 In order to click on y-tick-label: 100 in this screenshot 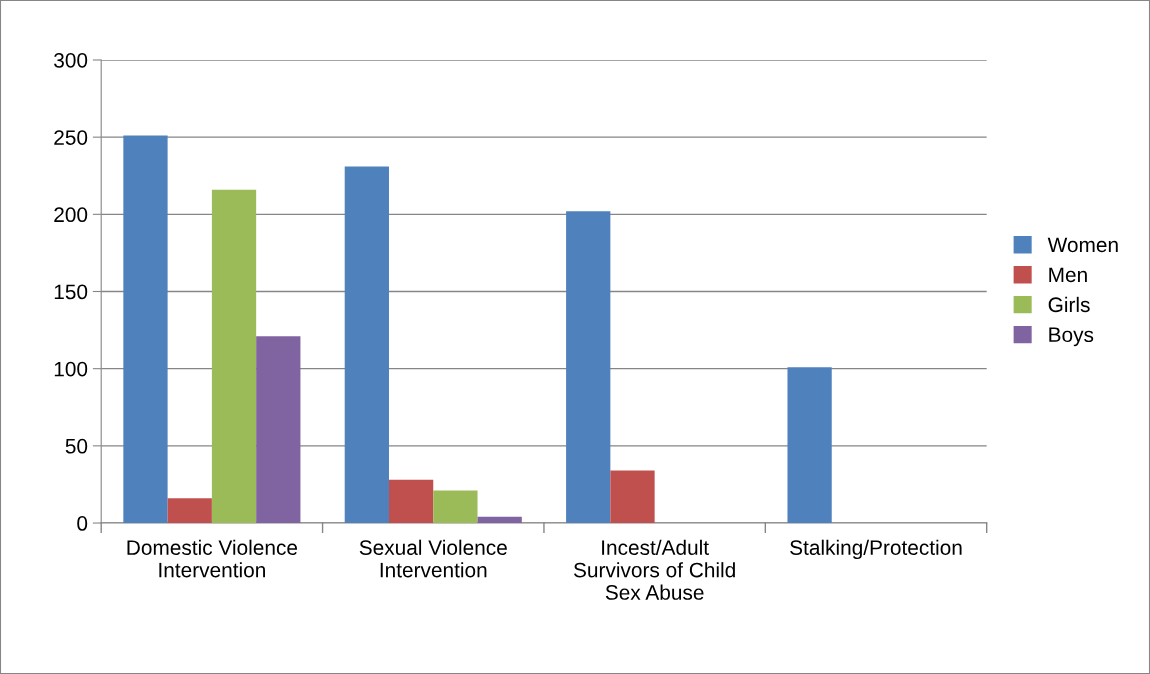, I will do `click(71, 369)`.